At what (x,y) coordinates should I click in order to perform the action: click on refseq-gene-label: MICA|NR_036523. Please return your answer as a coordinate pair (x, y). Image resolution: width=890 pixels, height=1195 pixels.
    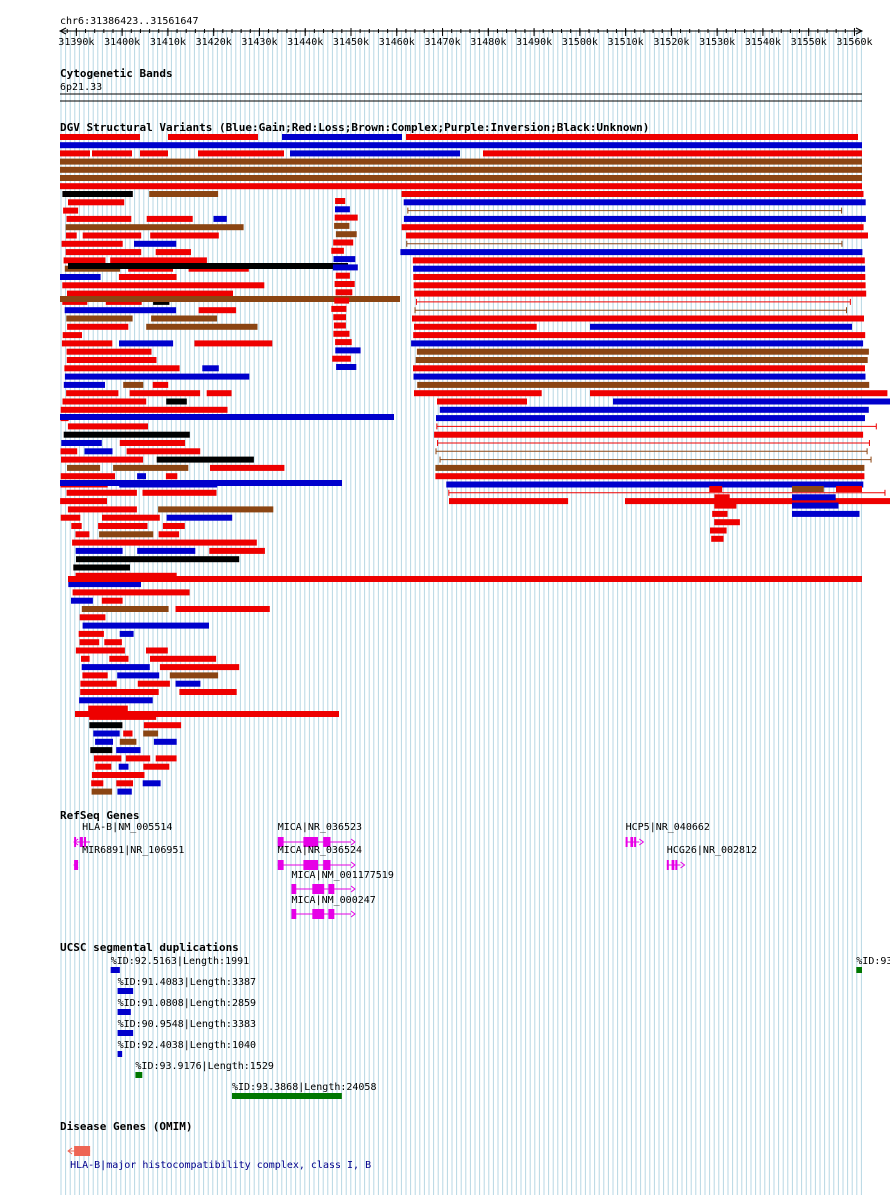
    Looking at the image, I should click on (320, 827).